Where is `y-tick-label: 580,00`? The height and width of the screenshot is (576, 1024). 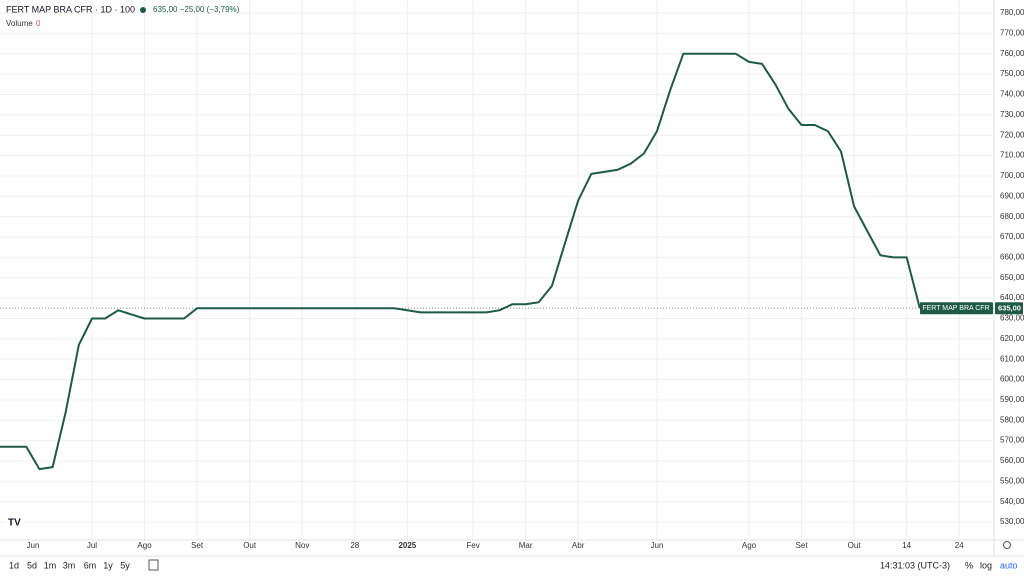 y-tick-label: 580,00 is located at coordinates (1012, 419).